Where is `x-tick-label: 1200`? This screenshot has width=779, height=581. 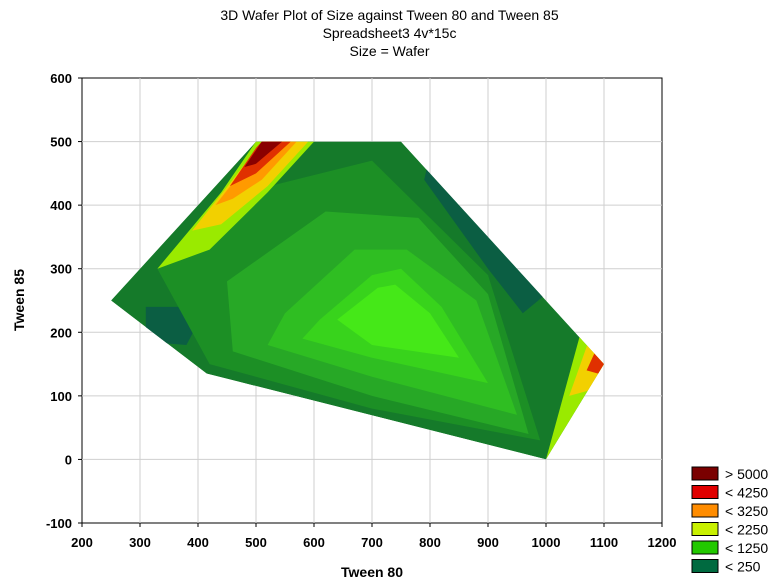
x-tick-label: 1200 is located at coordinates (662, 542).